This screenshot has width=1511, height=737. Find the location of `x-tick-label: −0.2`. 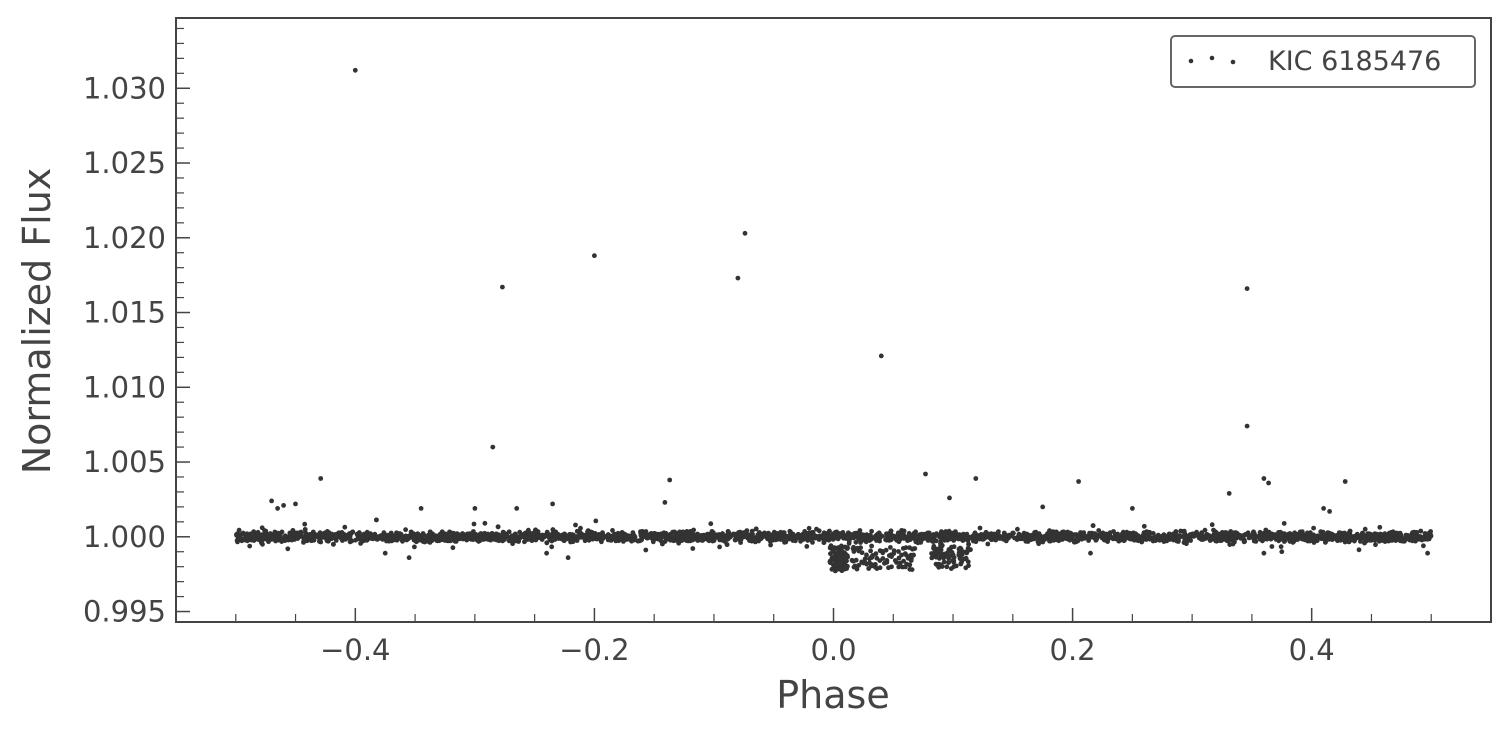

x-tick-label: −0.2 is located at coordinates (594, 650).